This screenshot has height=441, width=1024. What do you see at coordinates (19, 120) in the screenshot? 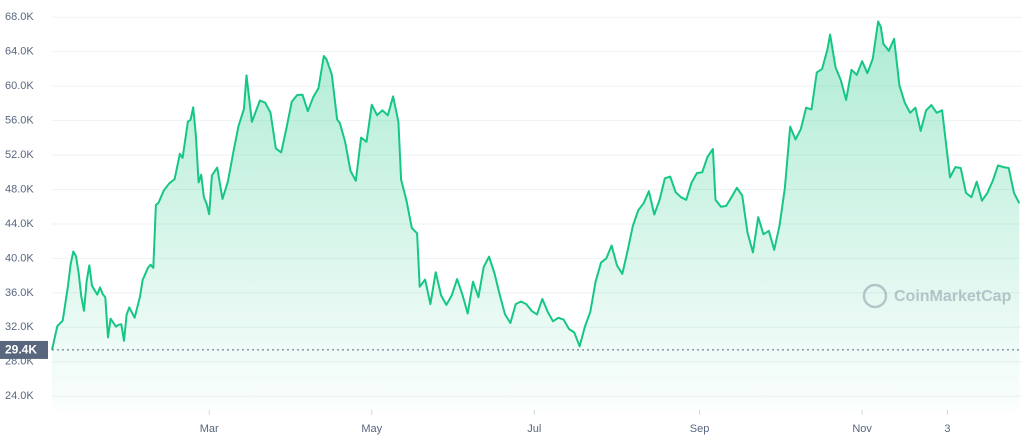
I see `y-tick-label: 56.0K` at bounding box center [19, 120].